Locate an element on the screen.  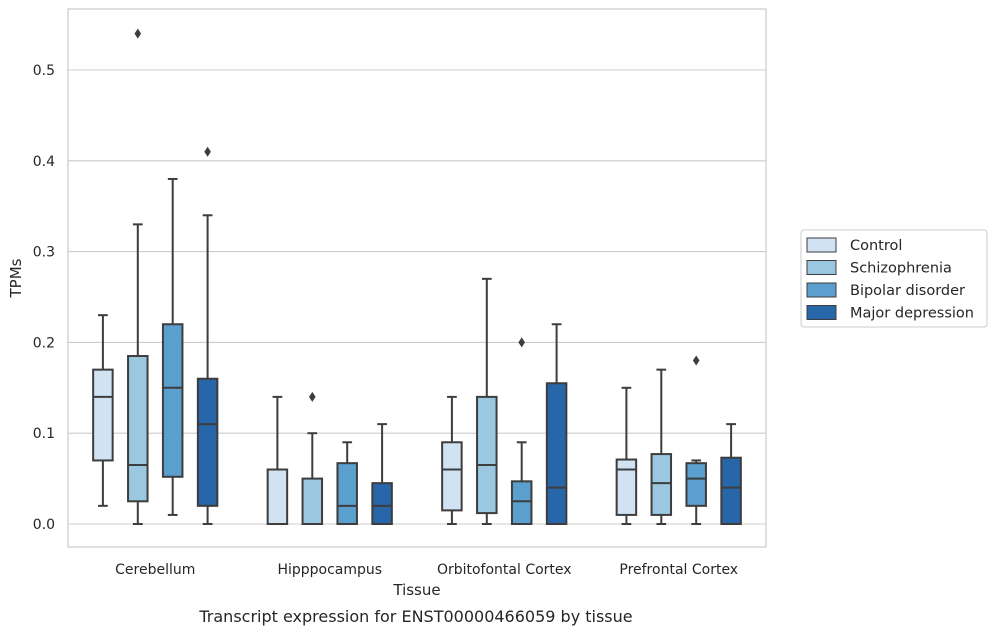
legend-label: Control is located at coordinates (876, 246).